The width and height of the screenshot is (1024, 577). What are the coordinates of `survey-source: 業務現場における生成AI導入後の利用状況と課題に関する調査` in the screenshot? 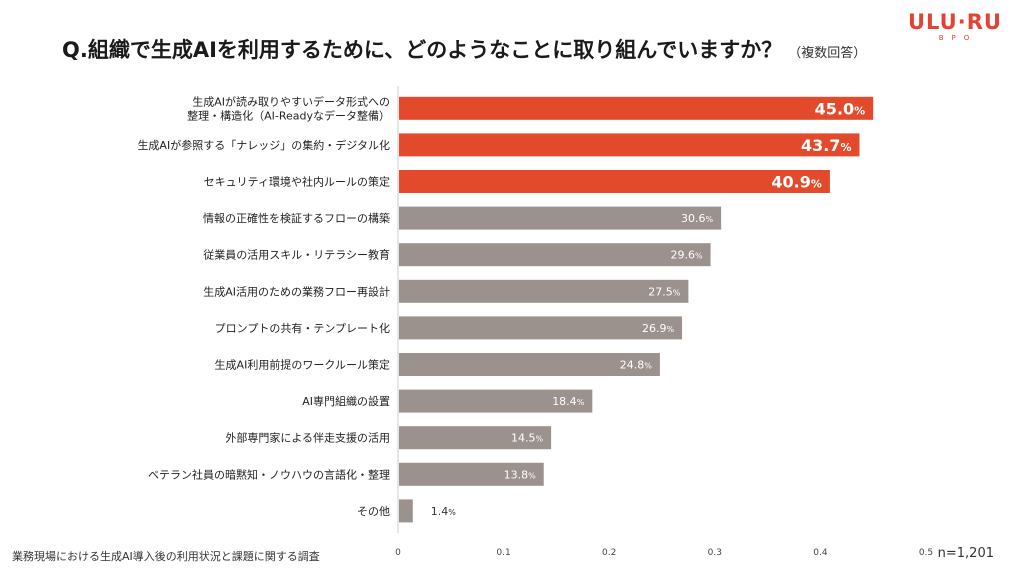 It's located at (166, 556).